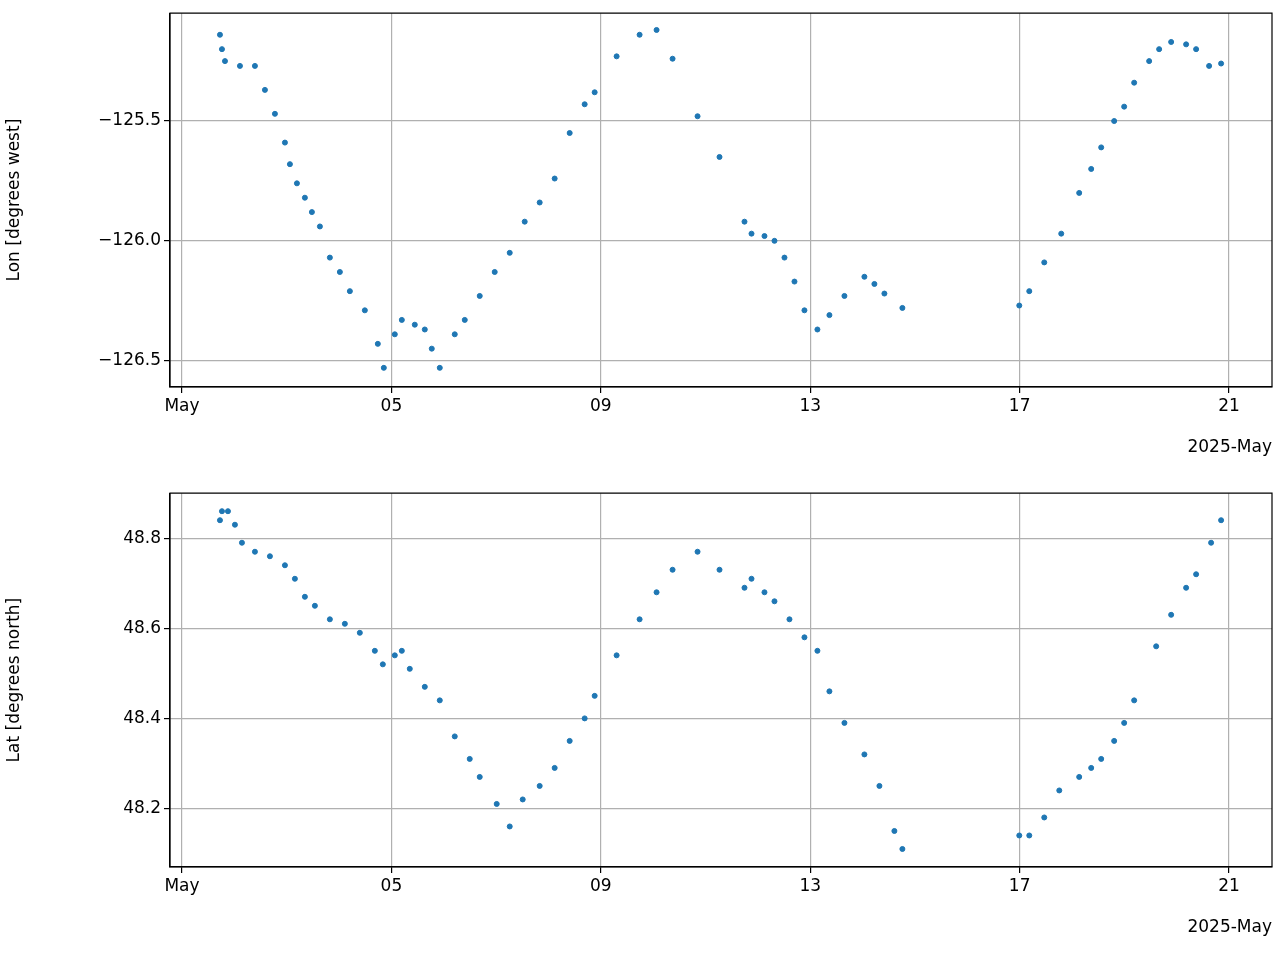 This screenshot has width=1280, height=960. Describe the element at coordinates (129, 119) in the screenshot. I see `y-tick-label: −125.5` at that location.